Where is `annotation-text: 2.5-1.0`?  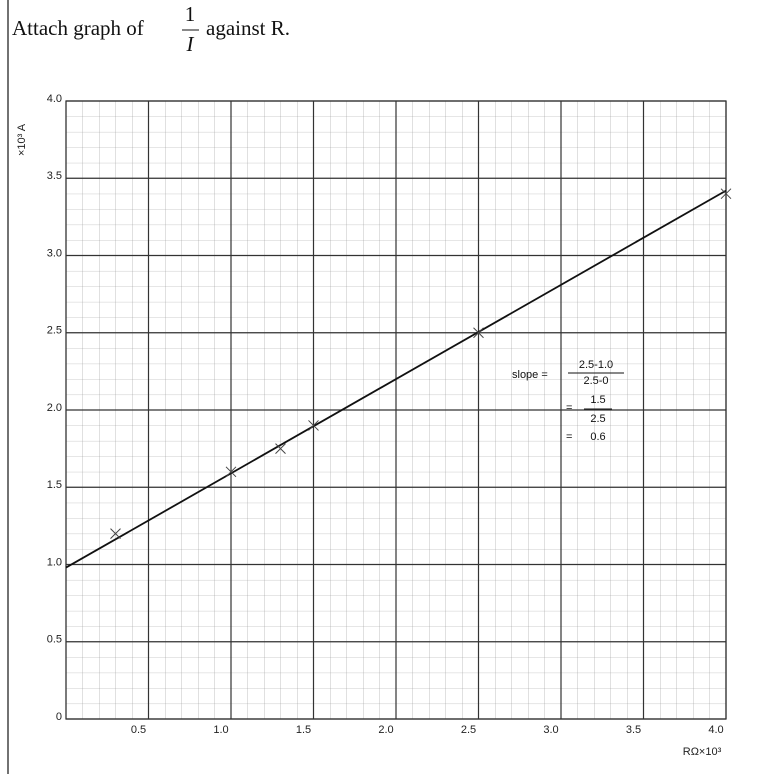
annotation-text: 2.5-1.0 is located at coordinates (596, 365).